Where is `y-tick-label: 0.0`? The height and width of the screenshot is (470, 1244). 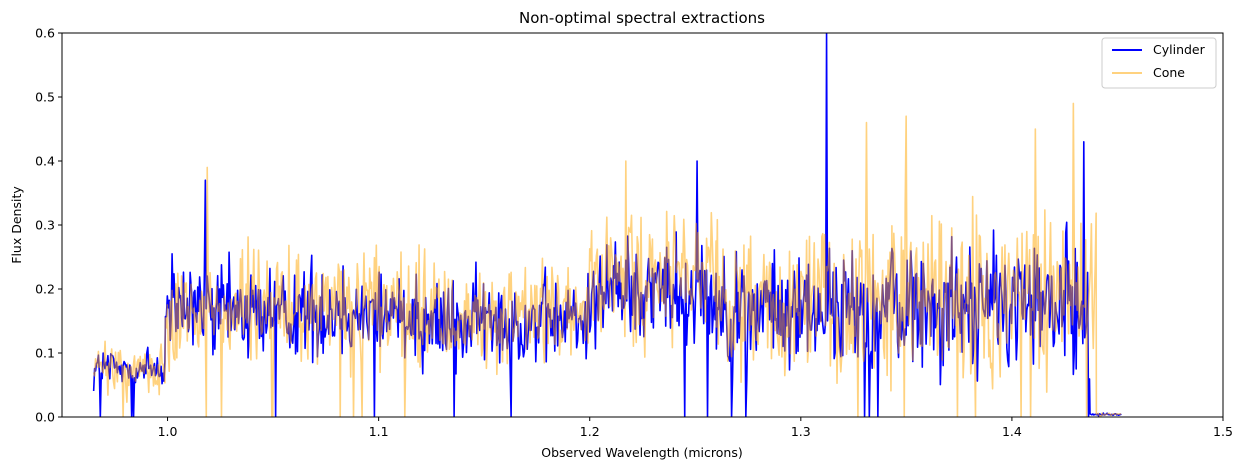 y-tick-label: 0.0 is located at coordinates (45, 417).